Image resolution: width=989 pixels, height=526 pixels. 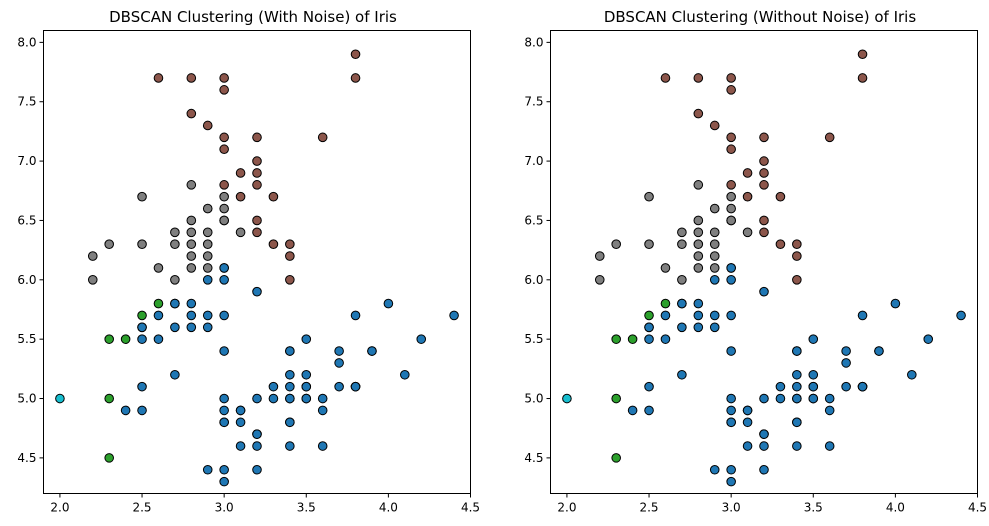 What do you see at coordinates (533, 399) in the screenshot?
I see `y-tick-label: 5.0` at bounding box center [533, 399].